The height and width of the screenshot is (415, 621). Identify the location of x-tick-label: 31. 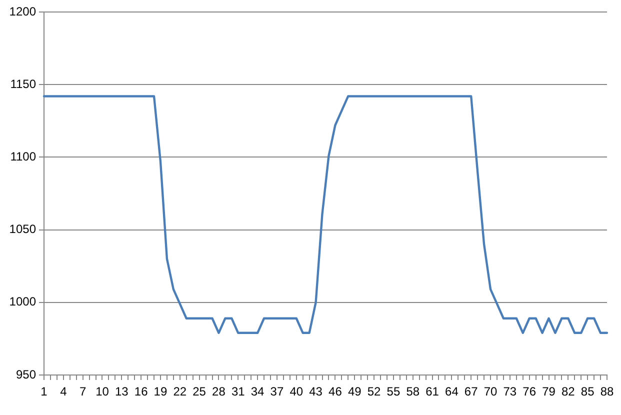
(238, 391).